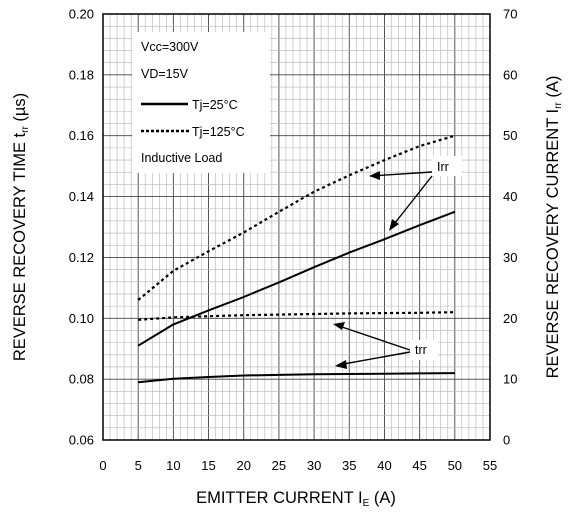  Describe the element at coordinates (81, 14) in the screenshot. I see `left-y-tick-label: 0.20` at that location.